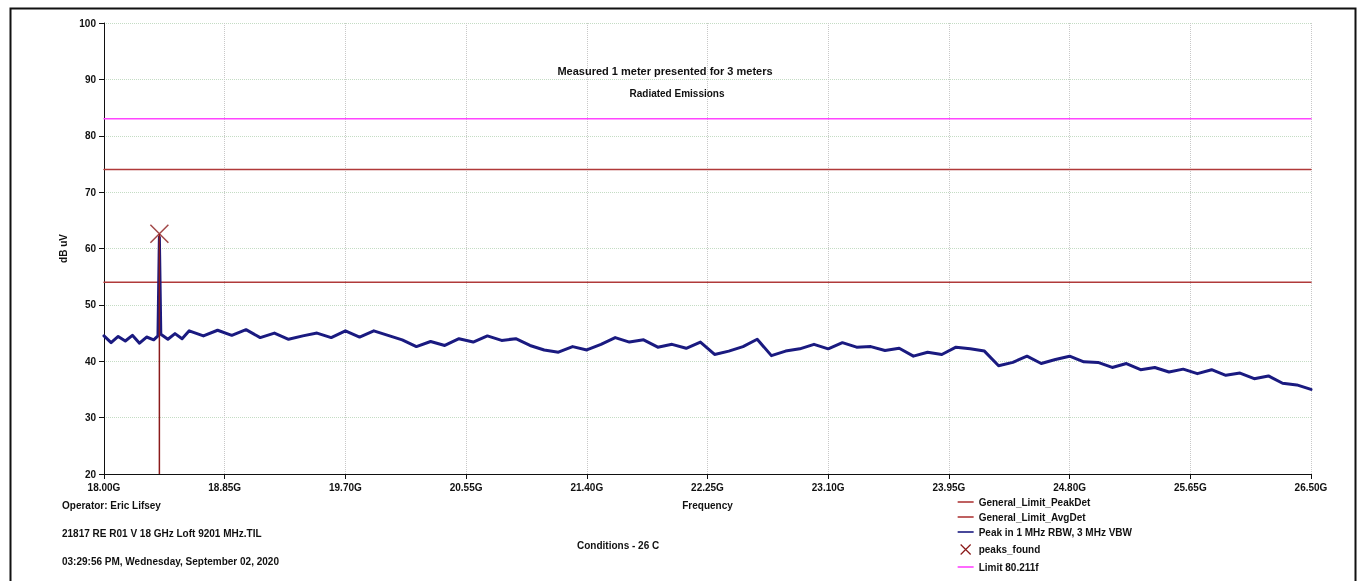 The width and height of the screenshot is (1357, 581). What do you see at coordinates (162, 533) in the screenshot?
I see `text: 21817 RE R01 V 18 GHz Loft 9201 MHz.TIL` at bounding box center [162, 533].